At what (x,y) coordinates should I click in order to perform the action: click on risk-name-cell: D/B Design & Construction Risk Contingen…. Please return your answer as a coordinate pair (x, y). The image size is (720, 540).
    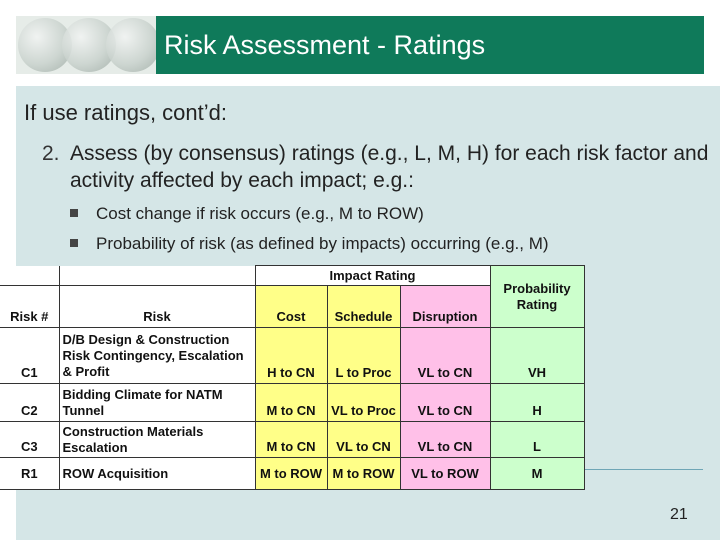
    Looking at the image, I should click on (157, 355).